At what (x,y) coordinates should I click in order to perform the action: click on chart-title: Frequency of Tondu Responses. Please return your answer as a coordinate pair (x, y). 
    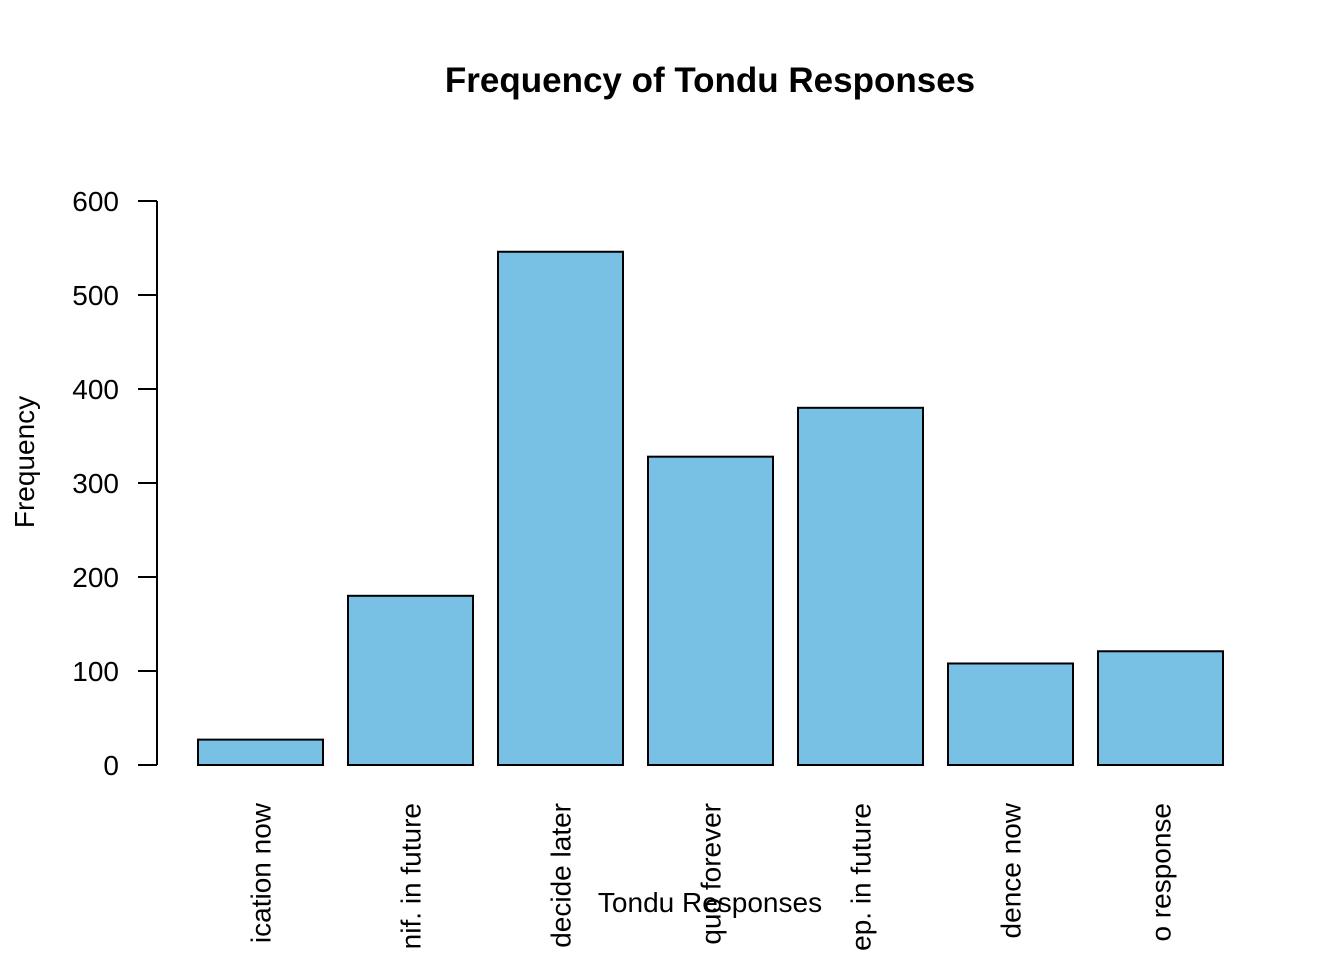
    Looking at the image, I should click on (710, 80).